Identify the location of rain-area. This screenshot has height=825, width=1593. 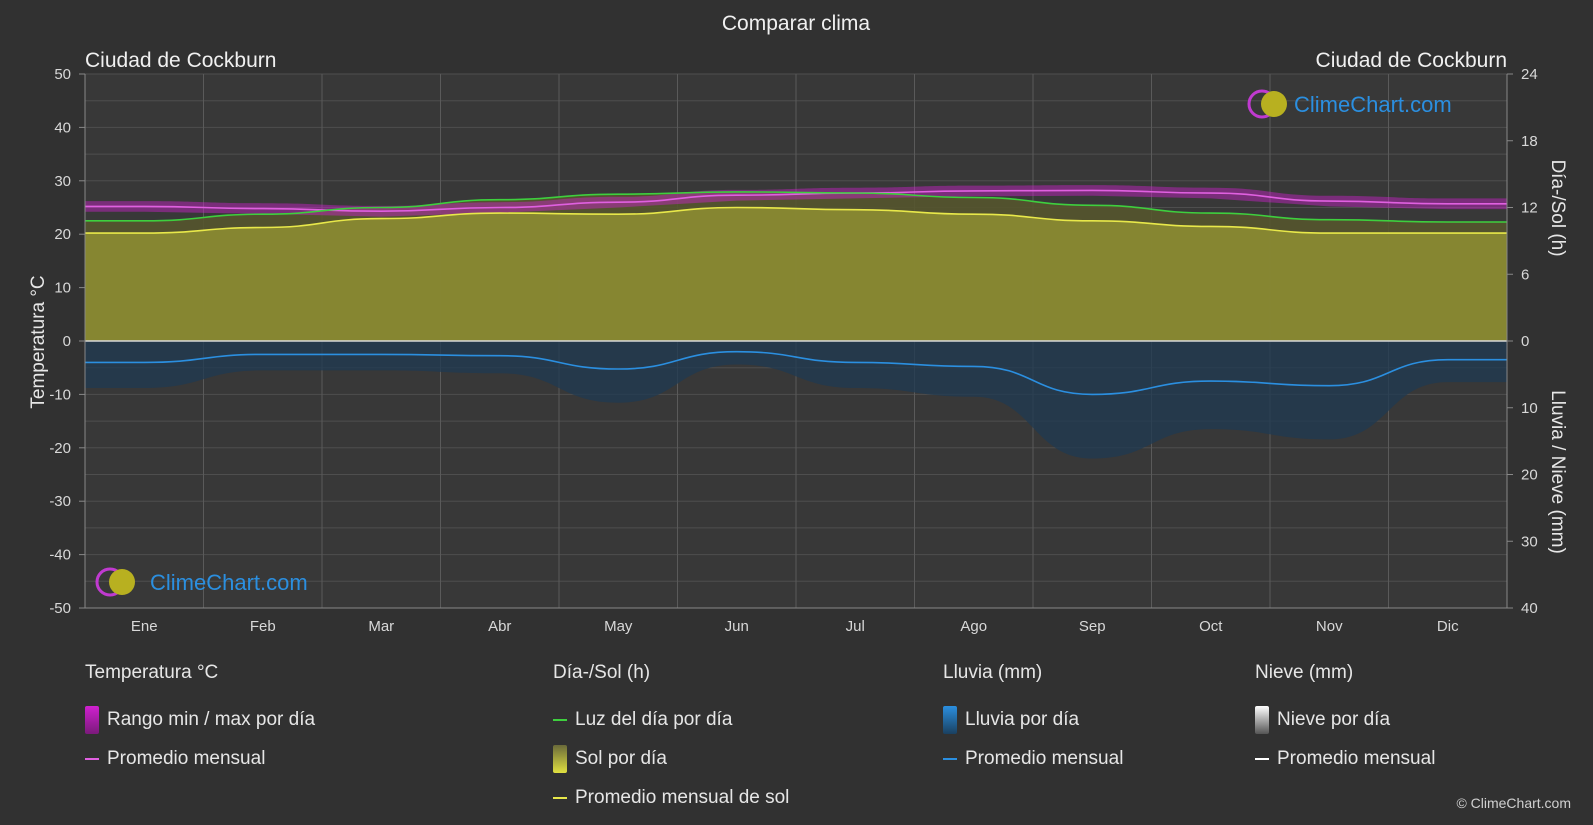
(796, 400).